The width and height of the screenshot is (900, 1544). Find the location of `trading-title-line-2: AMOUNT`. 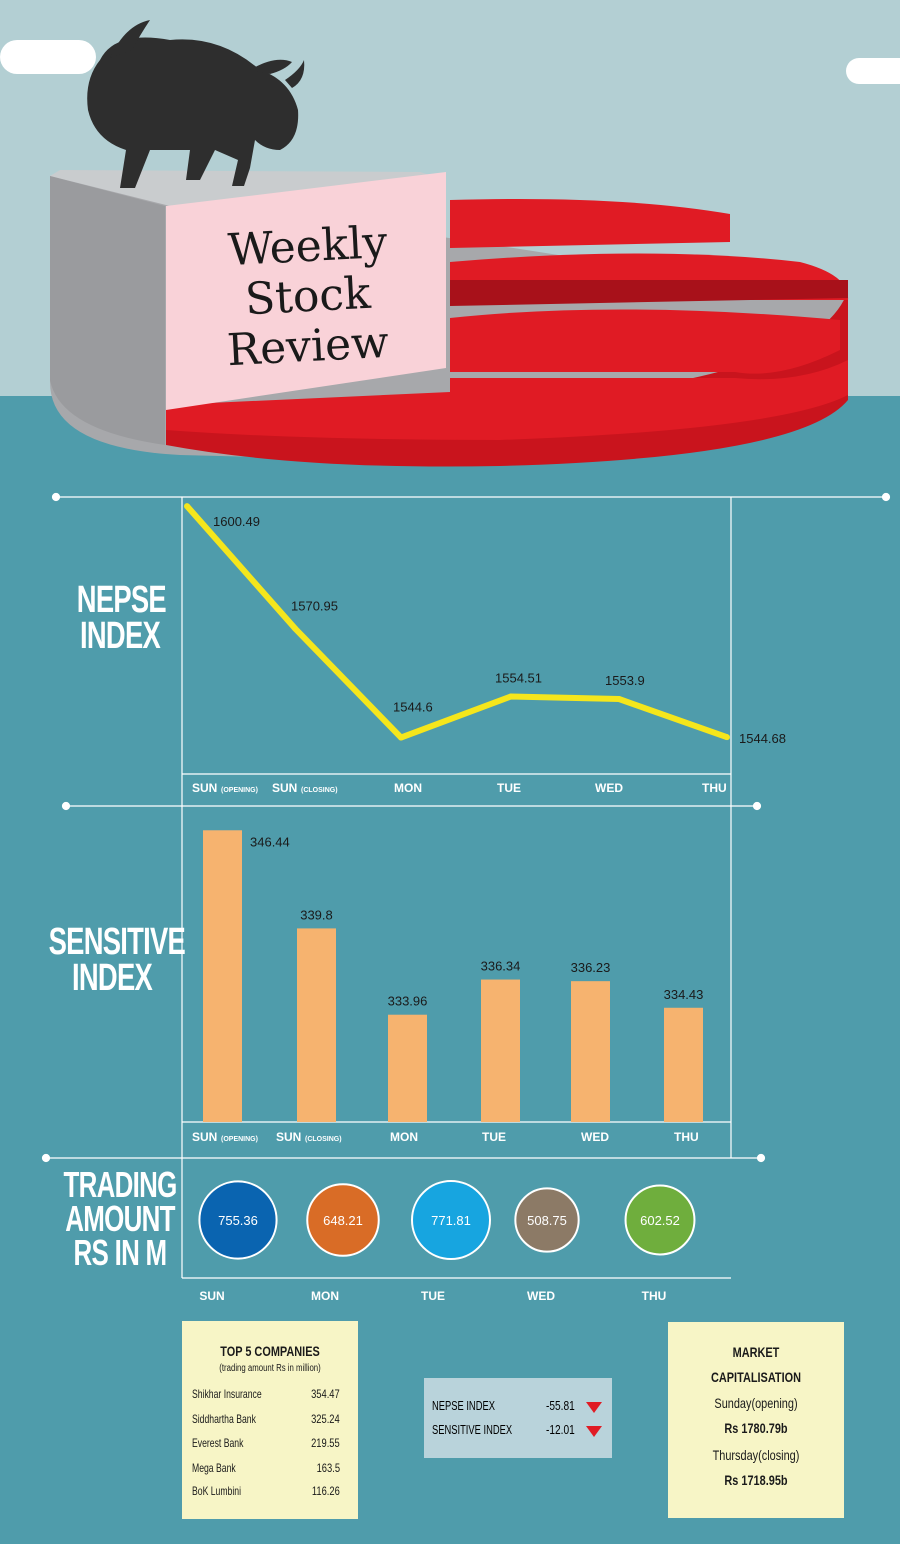

trading-title-line-2: AMOUNT is located at coordinates (120, 1218).